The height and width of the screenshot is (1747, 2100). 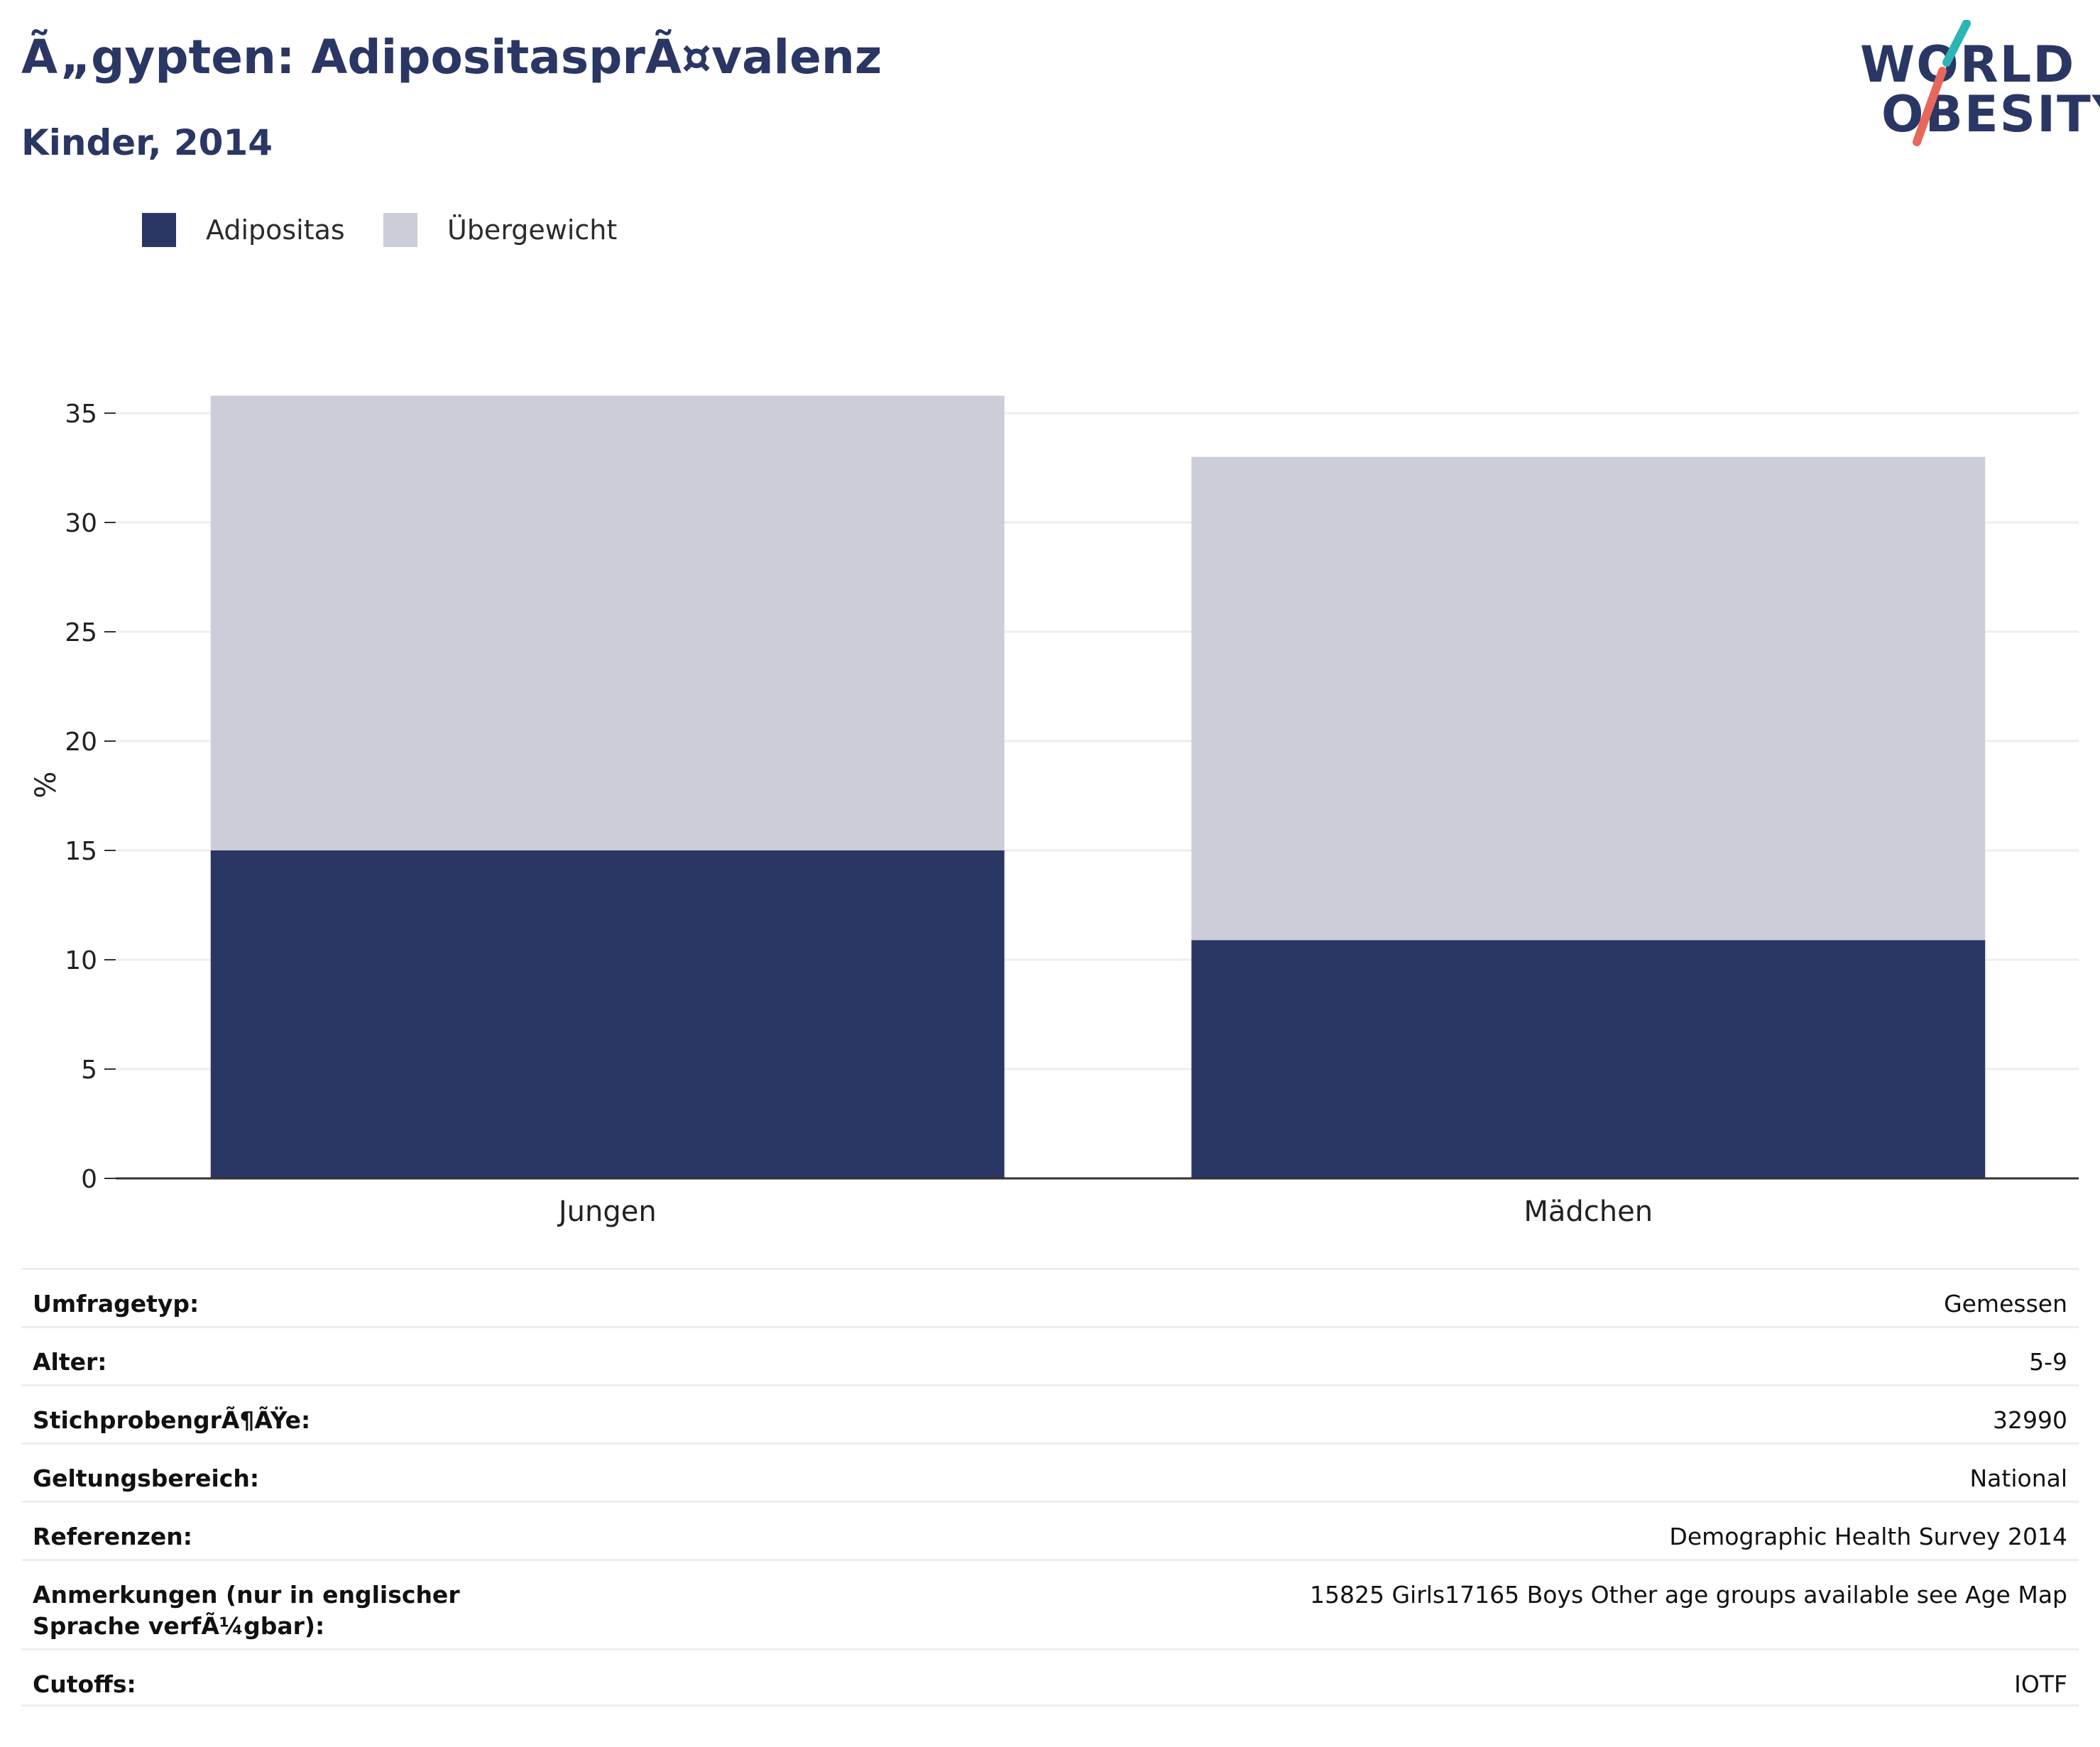 I want to click on page-title: Ã„gypten: AdipositasprÃ¤valenz, so click(x=451, y=57).